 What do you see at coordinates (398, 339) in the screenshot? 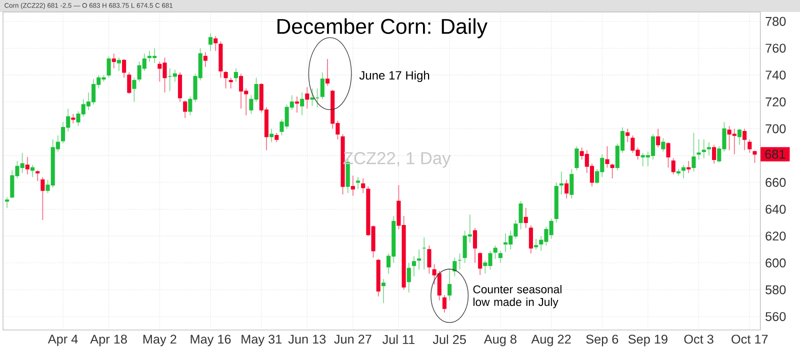
I see `x-tick-label: Jul 11` at bounding box center [398, 339].